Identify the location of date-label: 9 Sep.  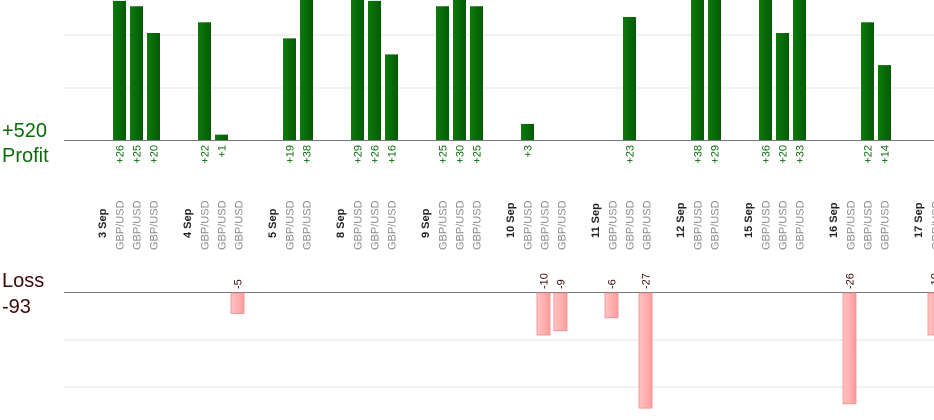
(426, 223).